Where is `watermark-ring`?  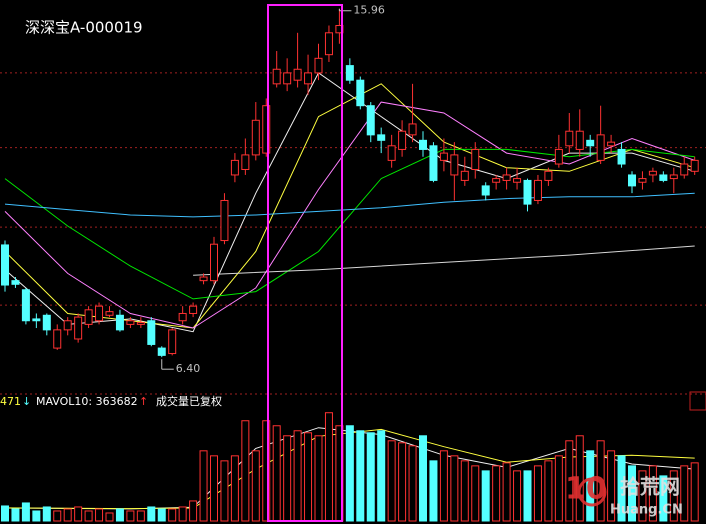 watermark-ring is located at coordinates (592, 492).